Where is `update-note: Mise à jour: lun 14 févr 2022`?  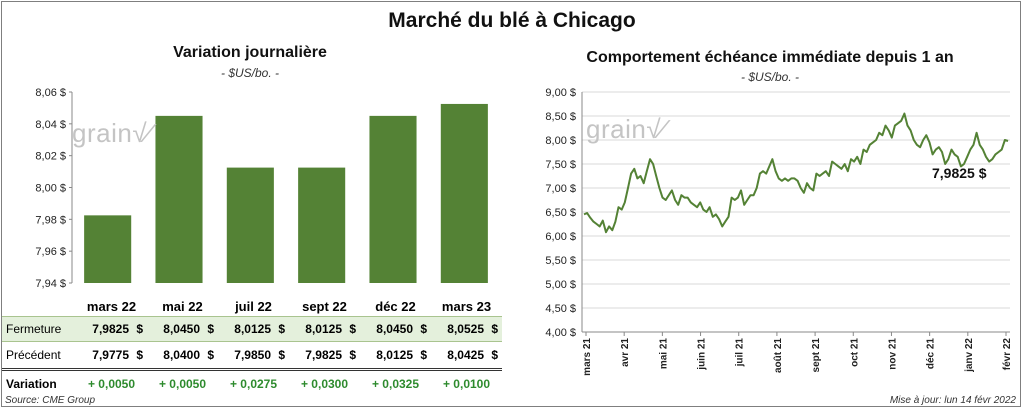
update-note: Mise à jour: lun 14 févr 2022 is located at coordinates (952, 400).